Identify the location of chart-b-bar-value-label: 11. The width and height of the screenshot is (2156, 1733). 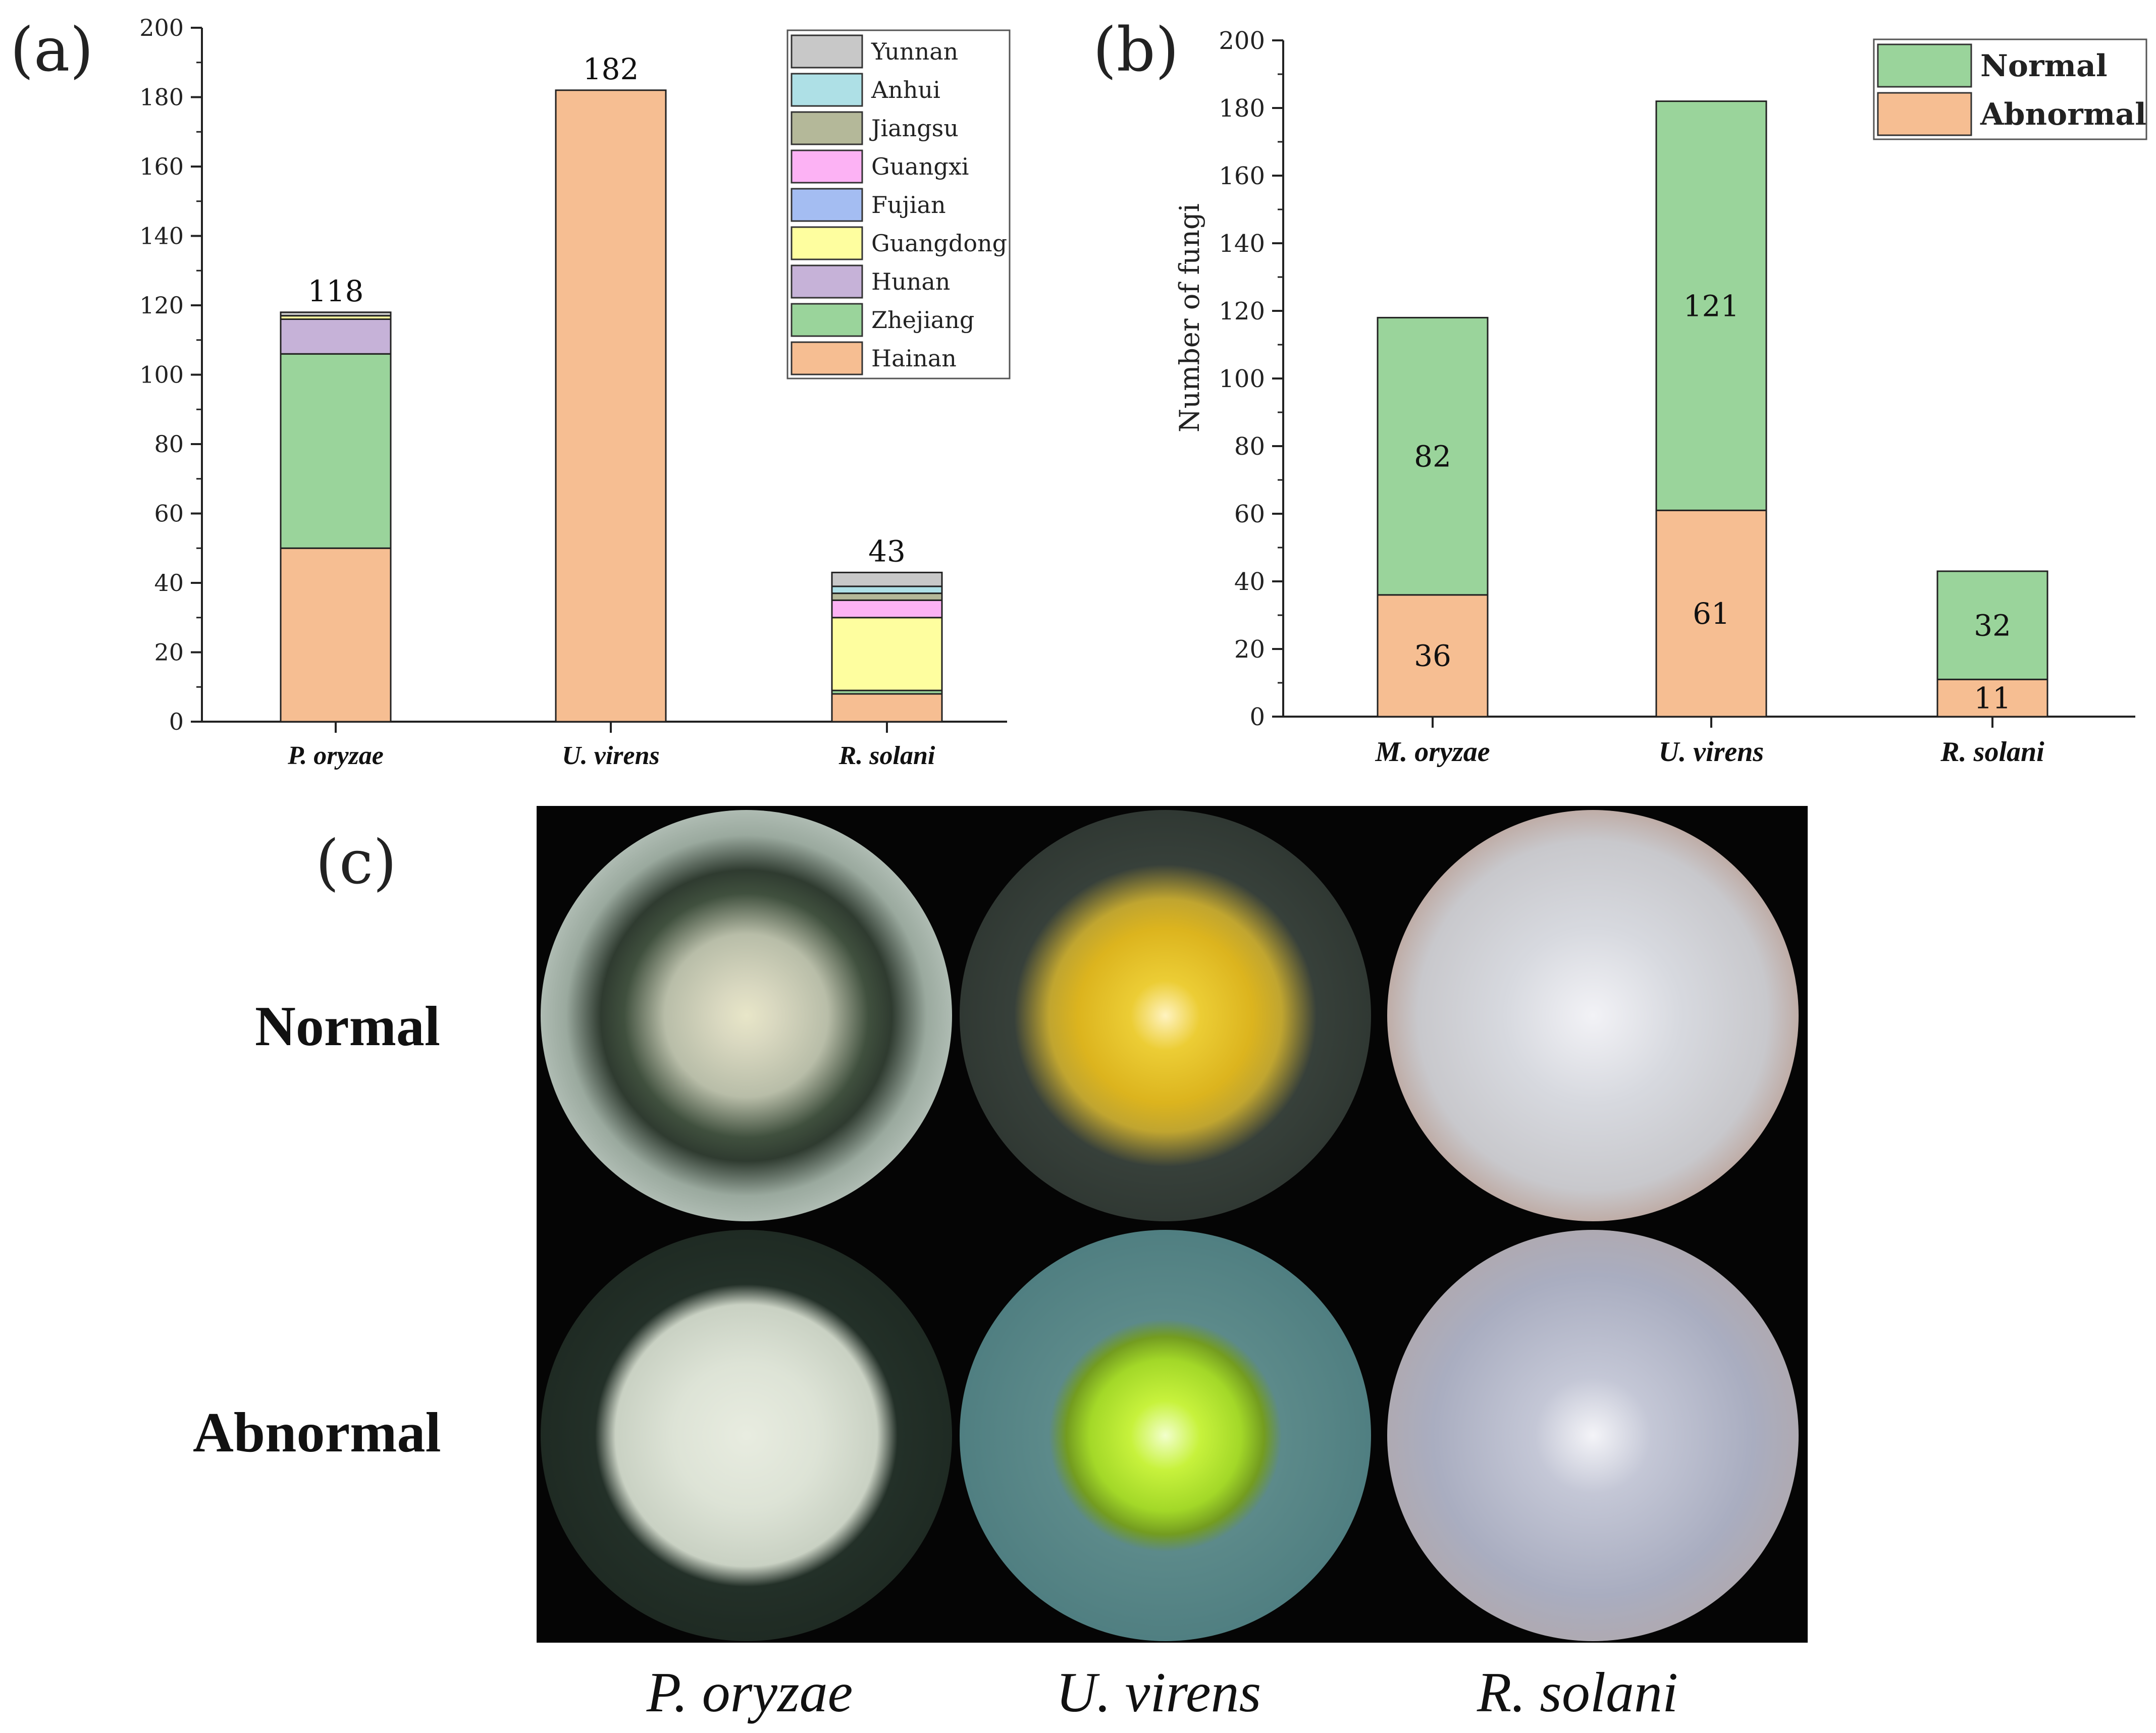
(1992, 698).